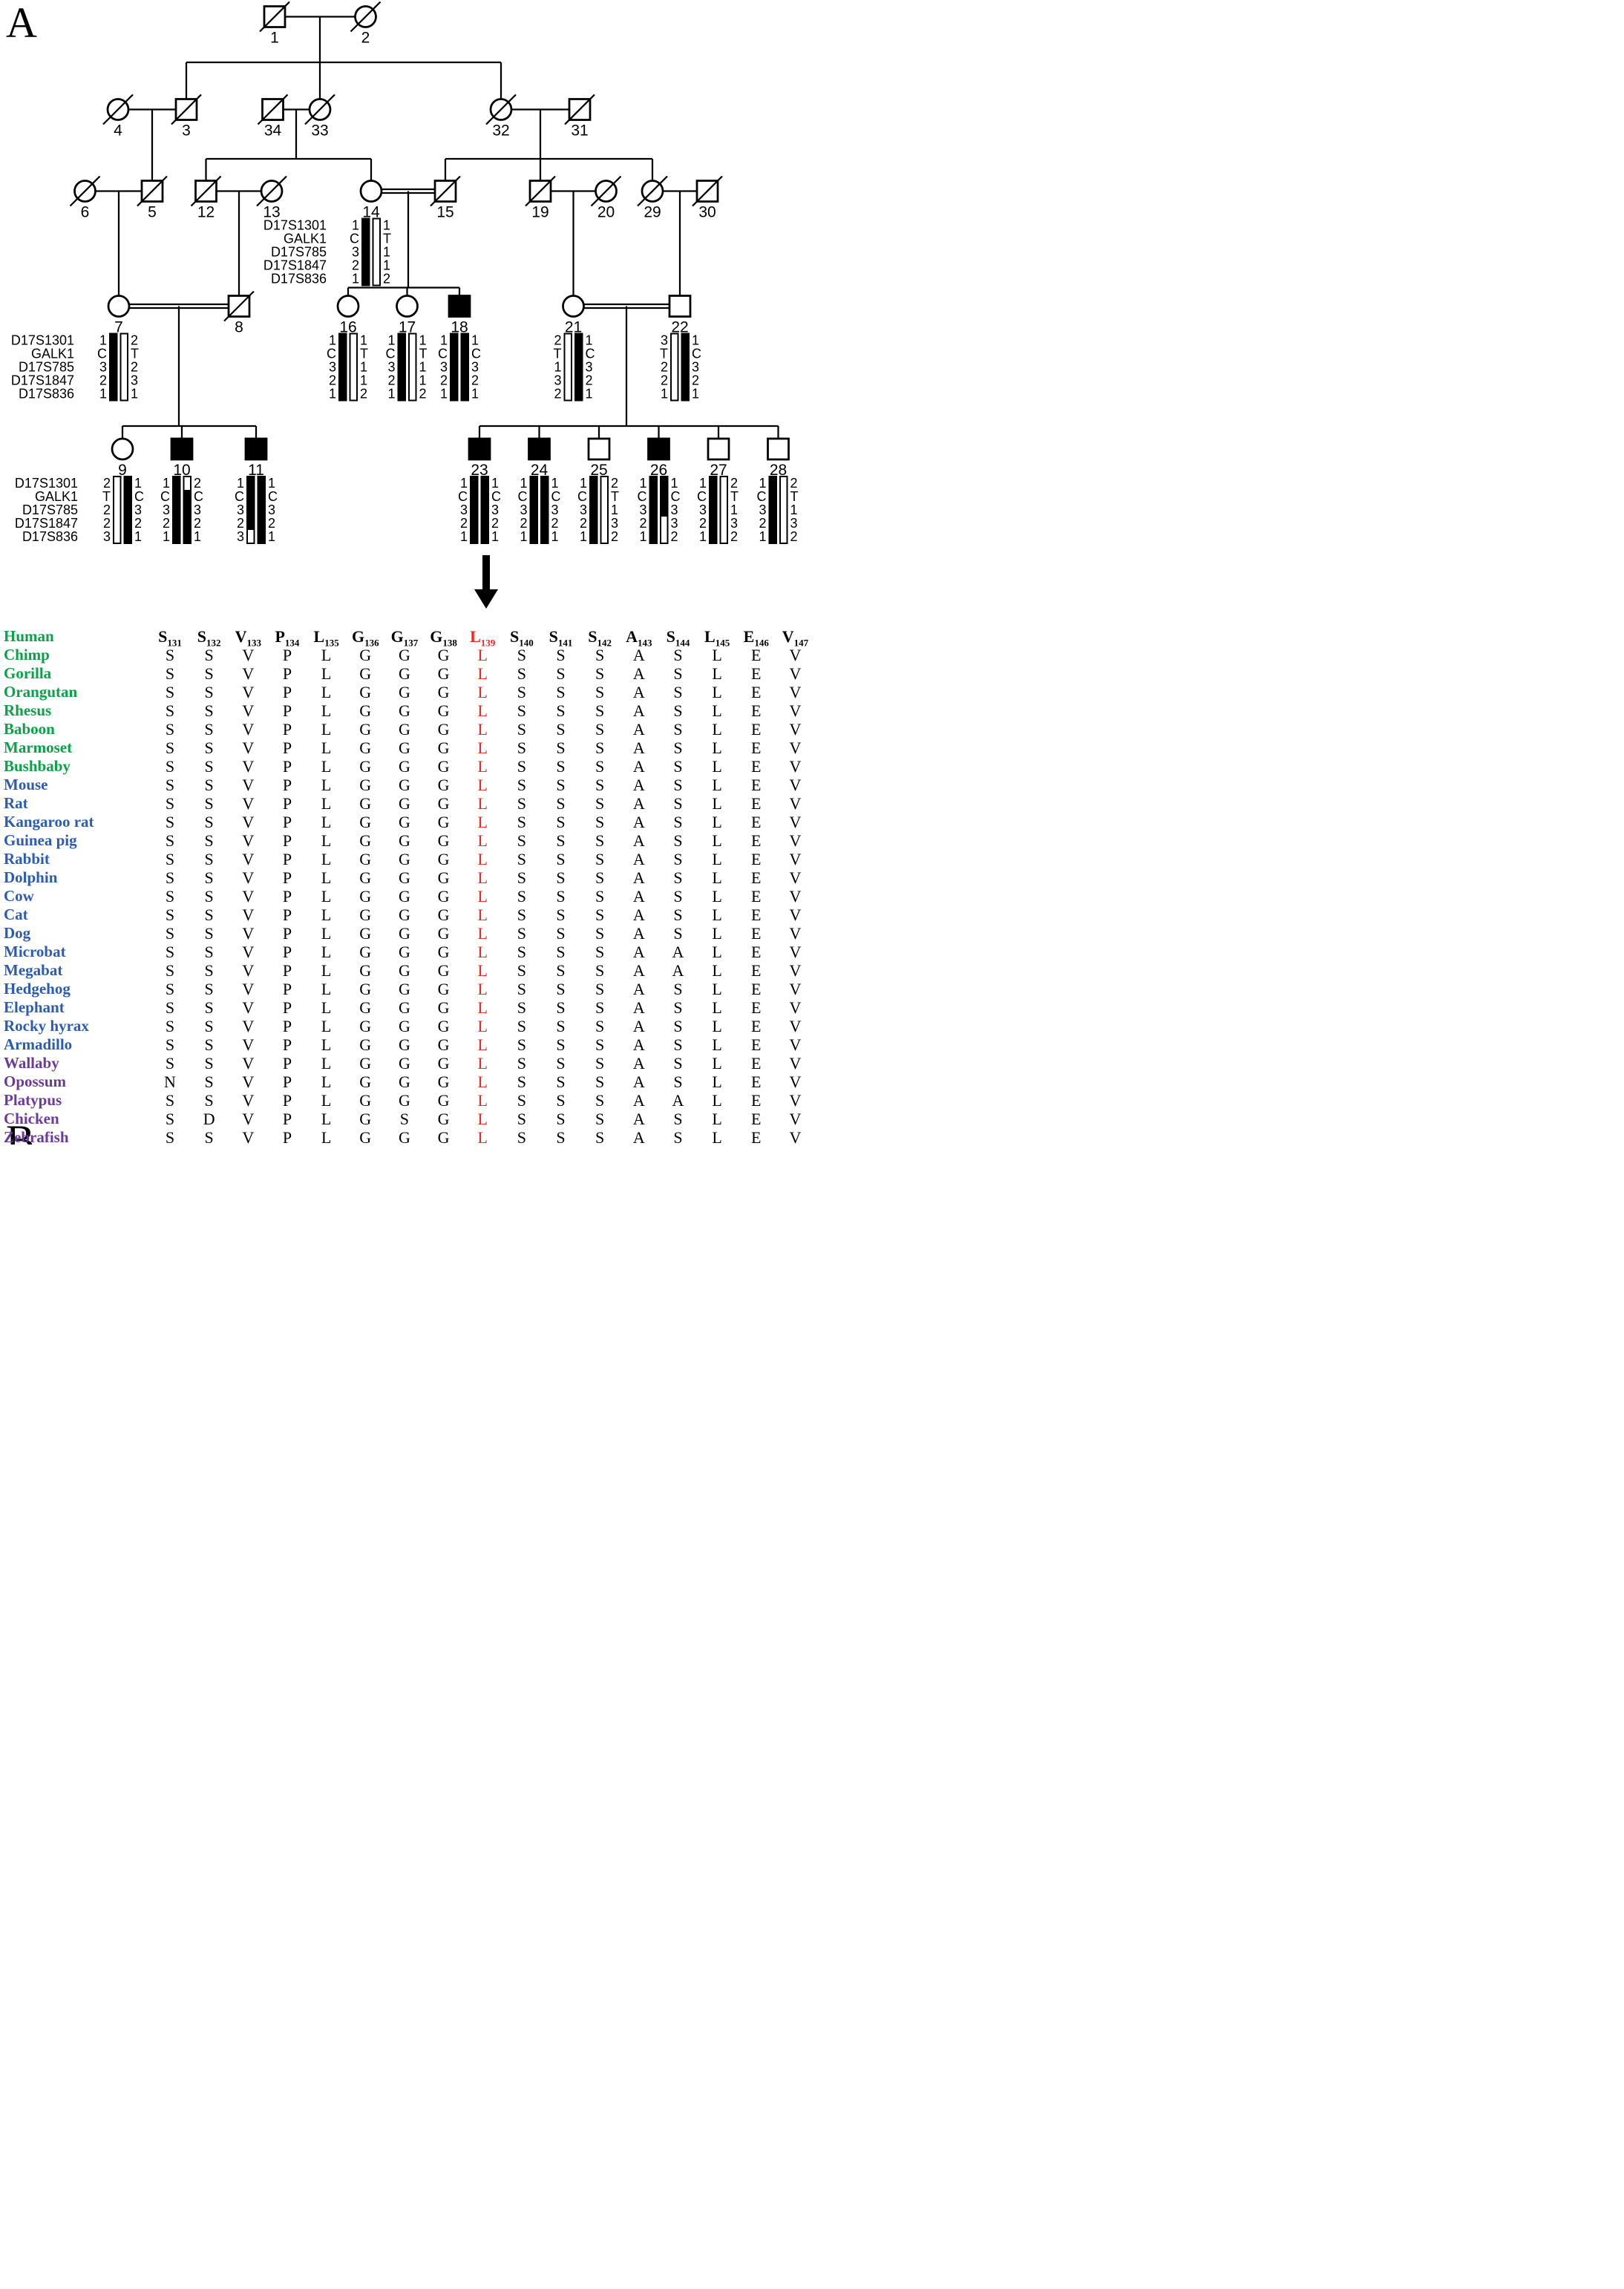  I want to click on individual-7-female-symbol, so click(119, 307).